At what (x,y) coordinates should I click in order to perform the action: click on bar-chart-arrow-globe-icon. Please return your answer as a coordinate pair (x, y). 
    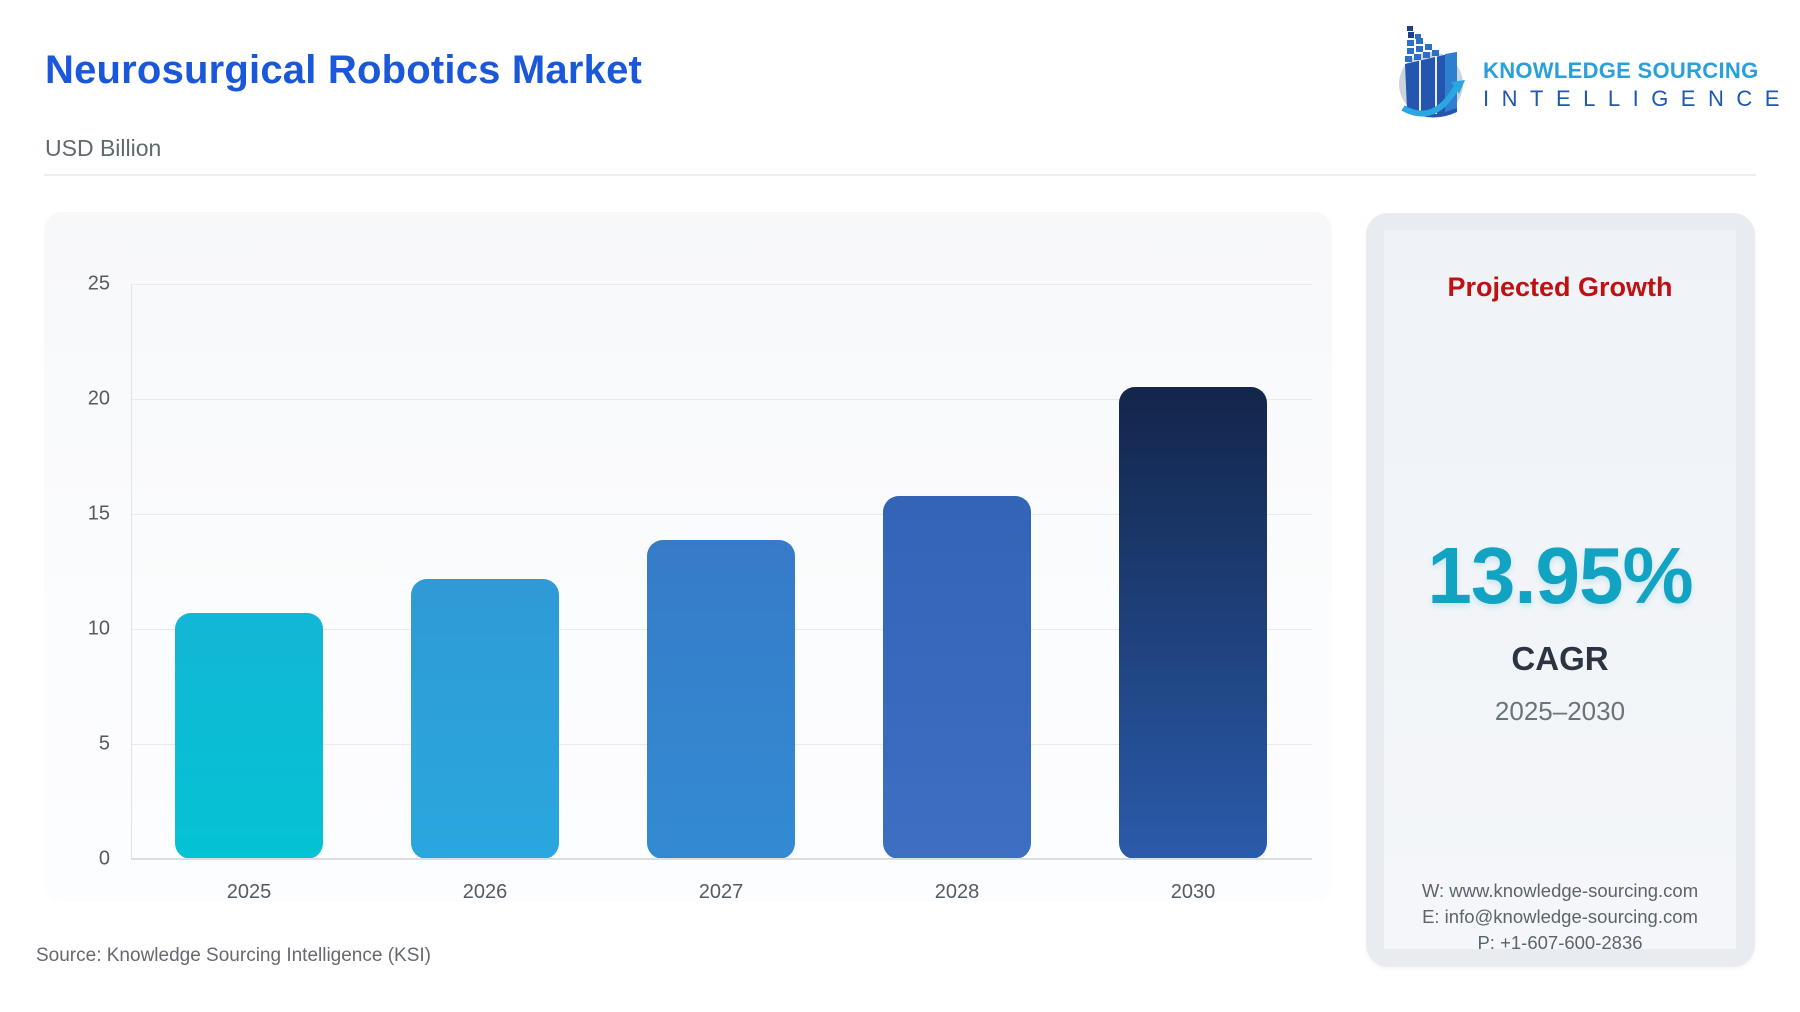
    Looking at the image, I should click on (1432, 72).